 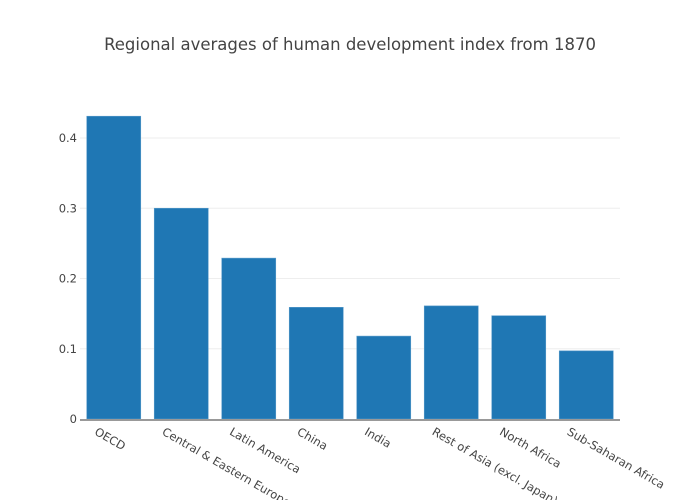 What do you see at coordinates (451, 362) in the screenshot?
I see `bar-rest-of-asia-excl-japan` at bounding box center [451, 362].